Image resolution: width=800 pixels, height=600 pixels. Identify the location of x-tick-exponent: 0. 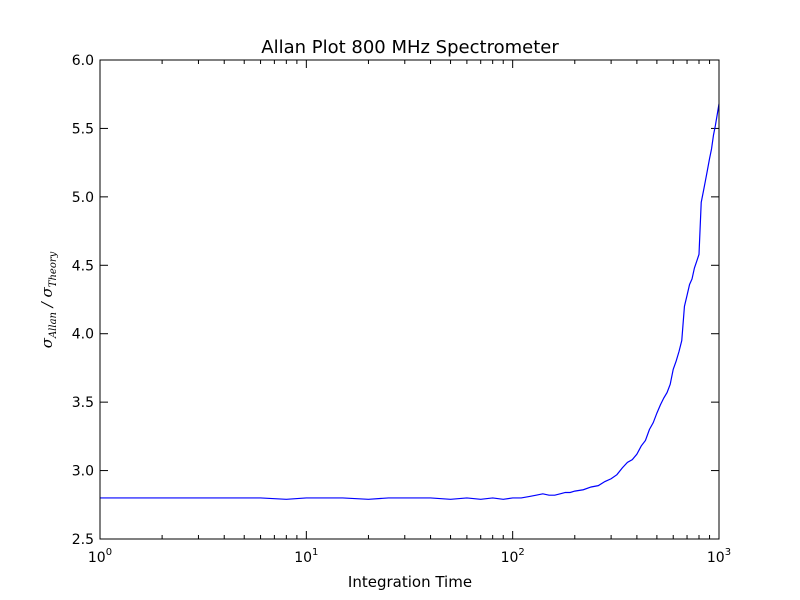
(109, 552).